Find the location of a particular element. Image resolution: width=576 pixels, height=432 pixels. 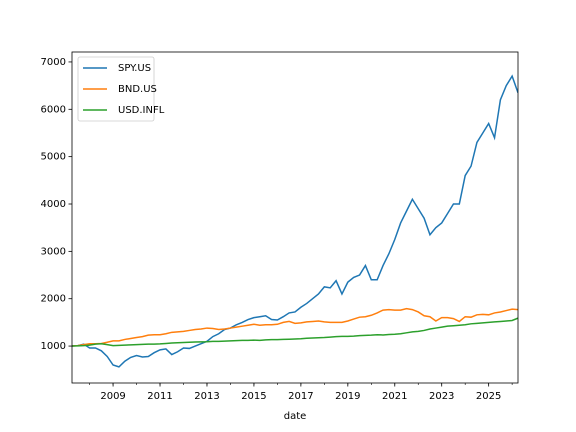

legend-box is located at coordinates (116, 89).